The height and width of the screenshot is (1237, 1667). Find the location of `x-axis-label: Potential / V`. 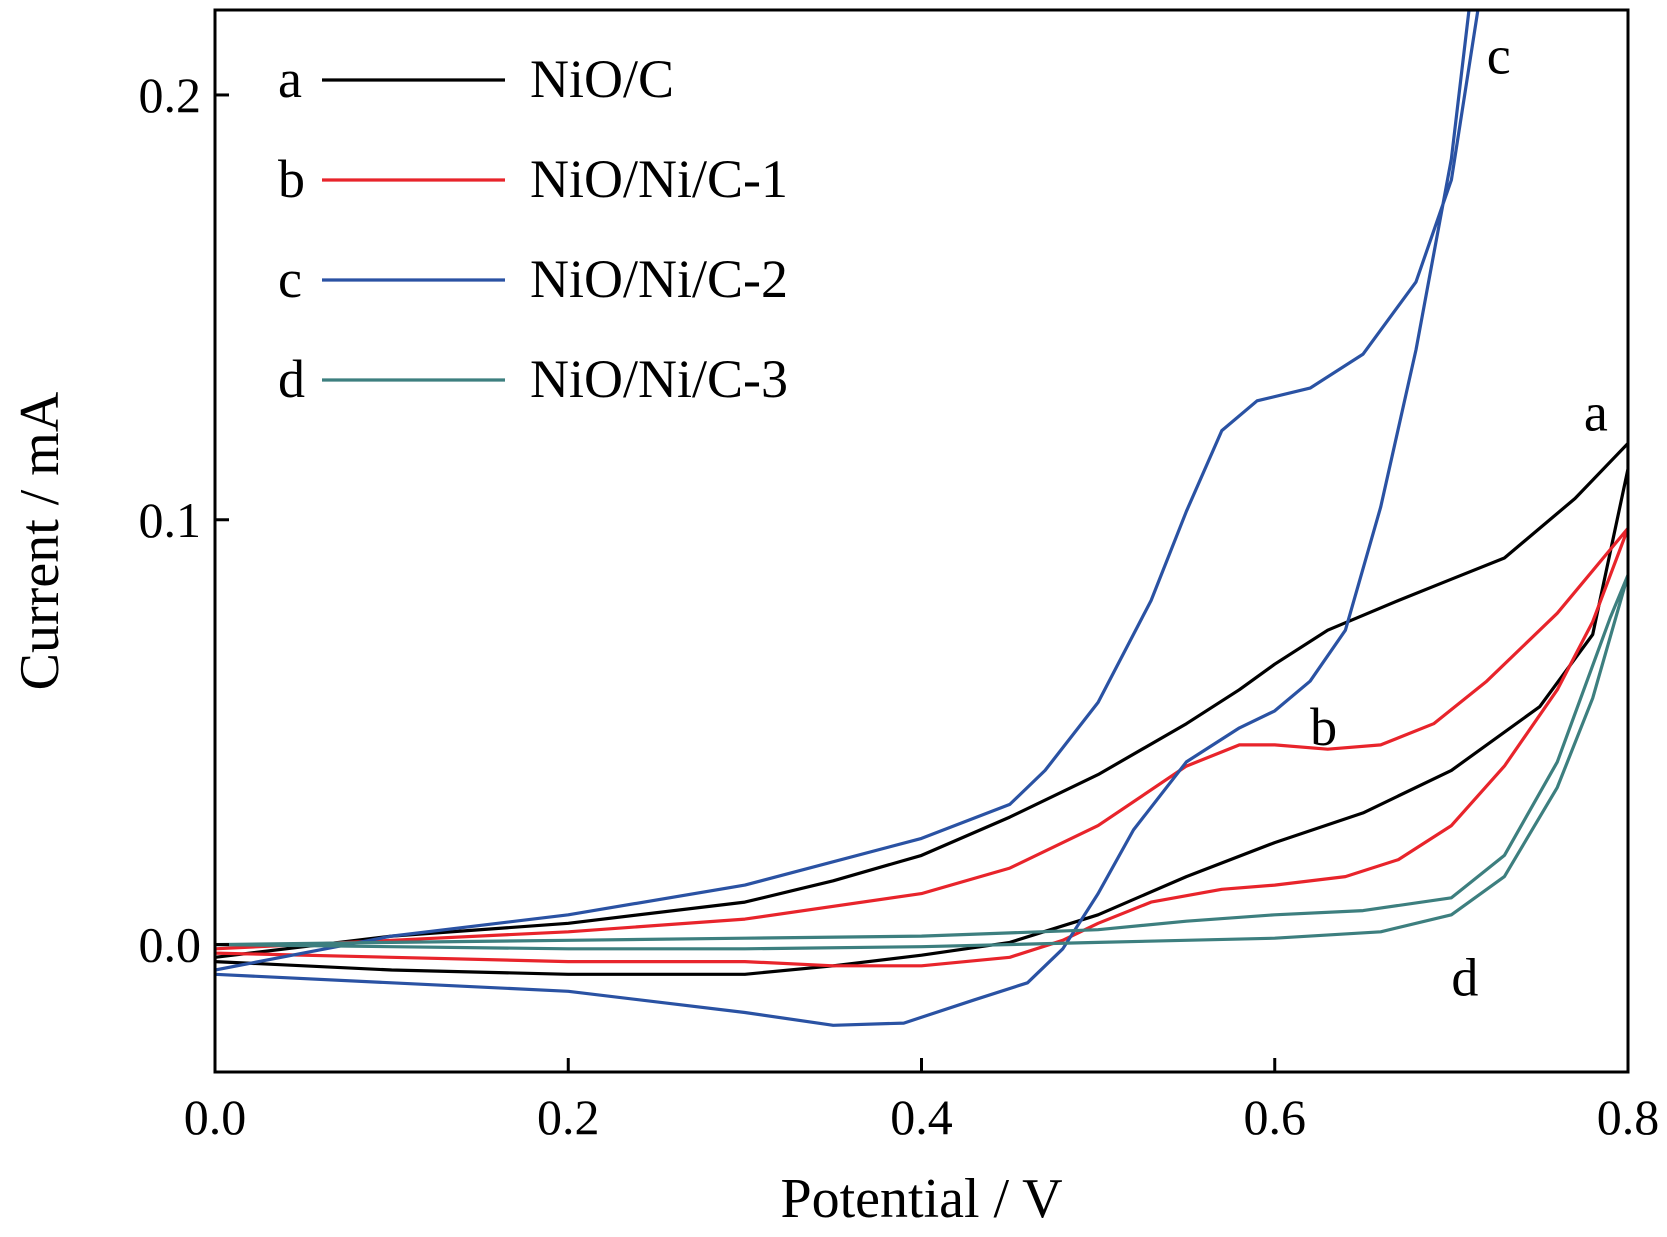

x-axis-label: Potential / V is located at coordinates (921, 1199).